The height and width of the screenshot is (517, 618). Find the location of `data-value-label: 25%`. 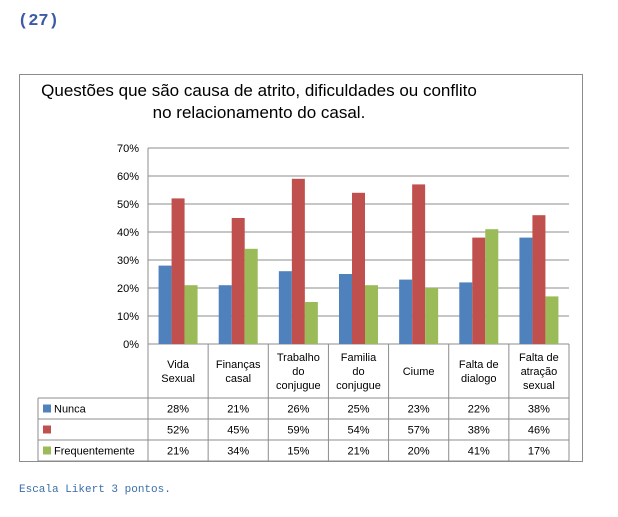

data-value-label: 25% is located at coordinates (358, 410).